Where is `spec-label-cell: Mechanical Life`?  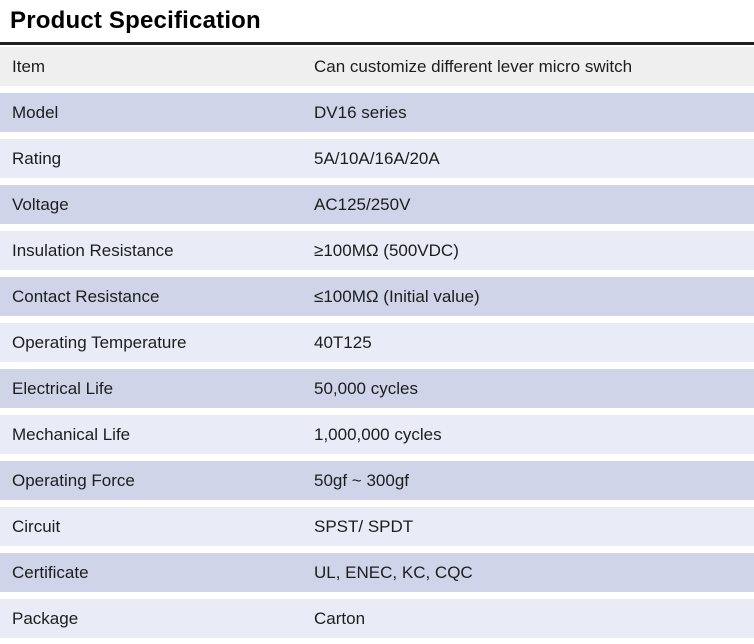 spec-label-cell: Mechanical Life is located at coordinates (71, 434).